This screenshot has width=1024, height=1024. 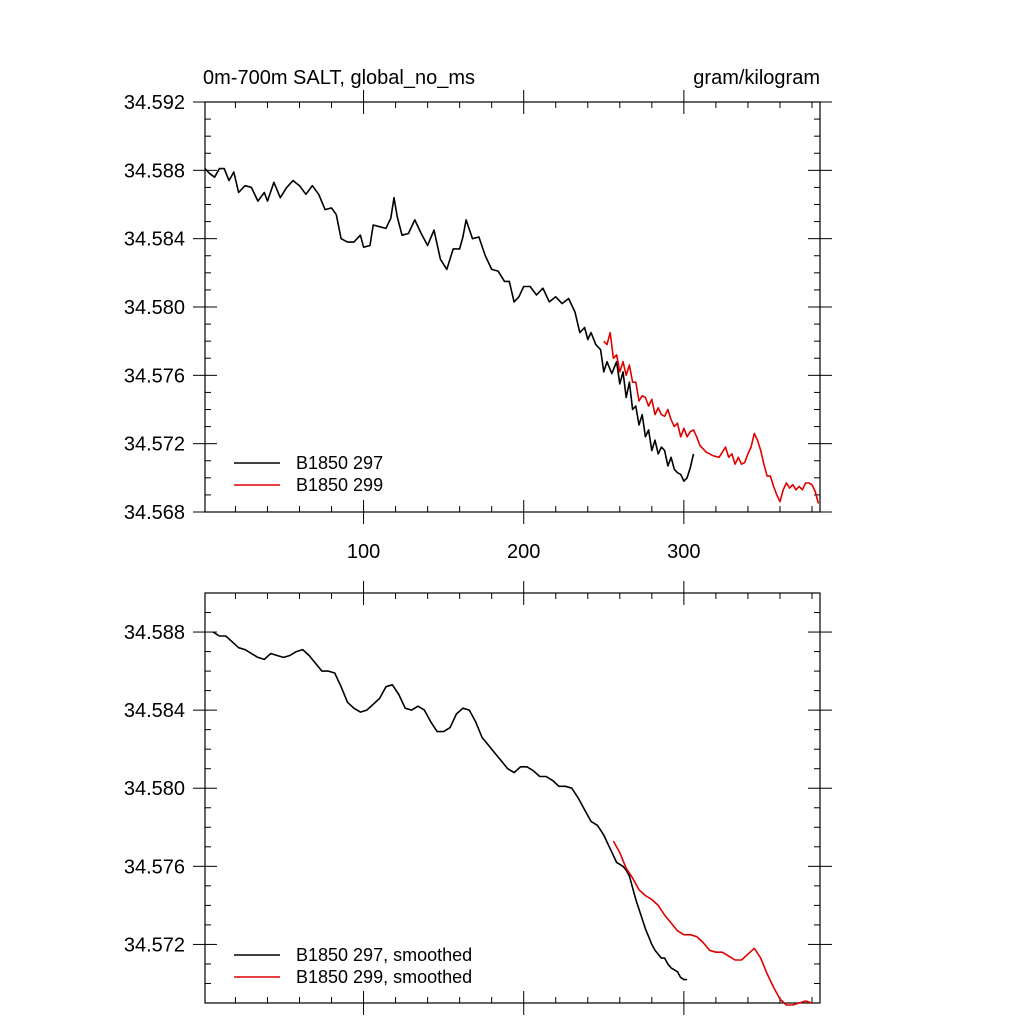 I want to click on bottom-y-tick-label: 34.572, so click(x=154, y=945).